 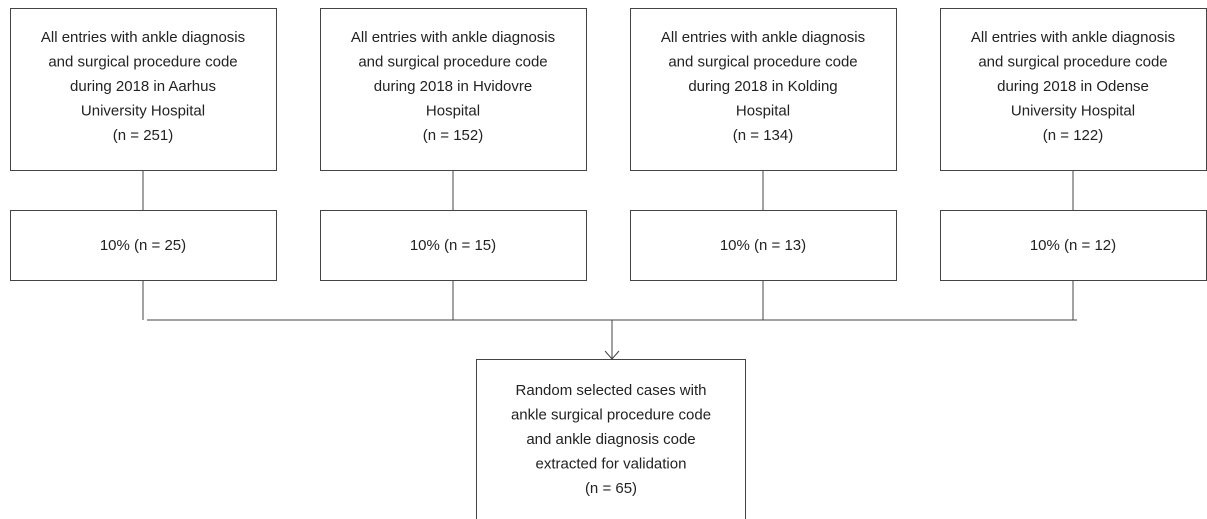 I want to click on sample-text: 10% (n = 25), so click(x=143, y=245).